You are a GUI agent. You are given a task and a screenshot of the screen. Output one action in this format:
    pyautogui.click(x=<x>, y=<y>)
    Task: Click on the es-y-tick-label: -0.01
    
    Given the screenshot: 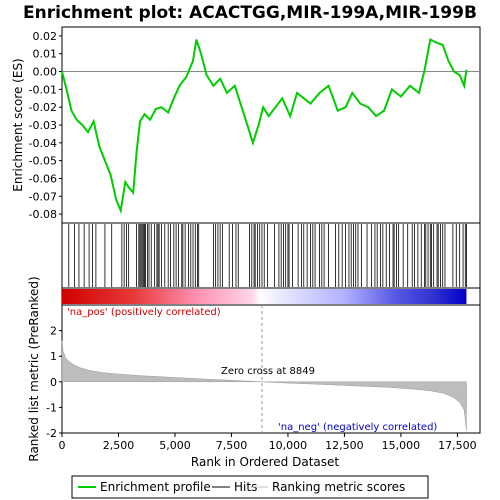 What is the action you would take?
    pyautogui.click(x=43, y=89)
    